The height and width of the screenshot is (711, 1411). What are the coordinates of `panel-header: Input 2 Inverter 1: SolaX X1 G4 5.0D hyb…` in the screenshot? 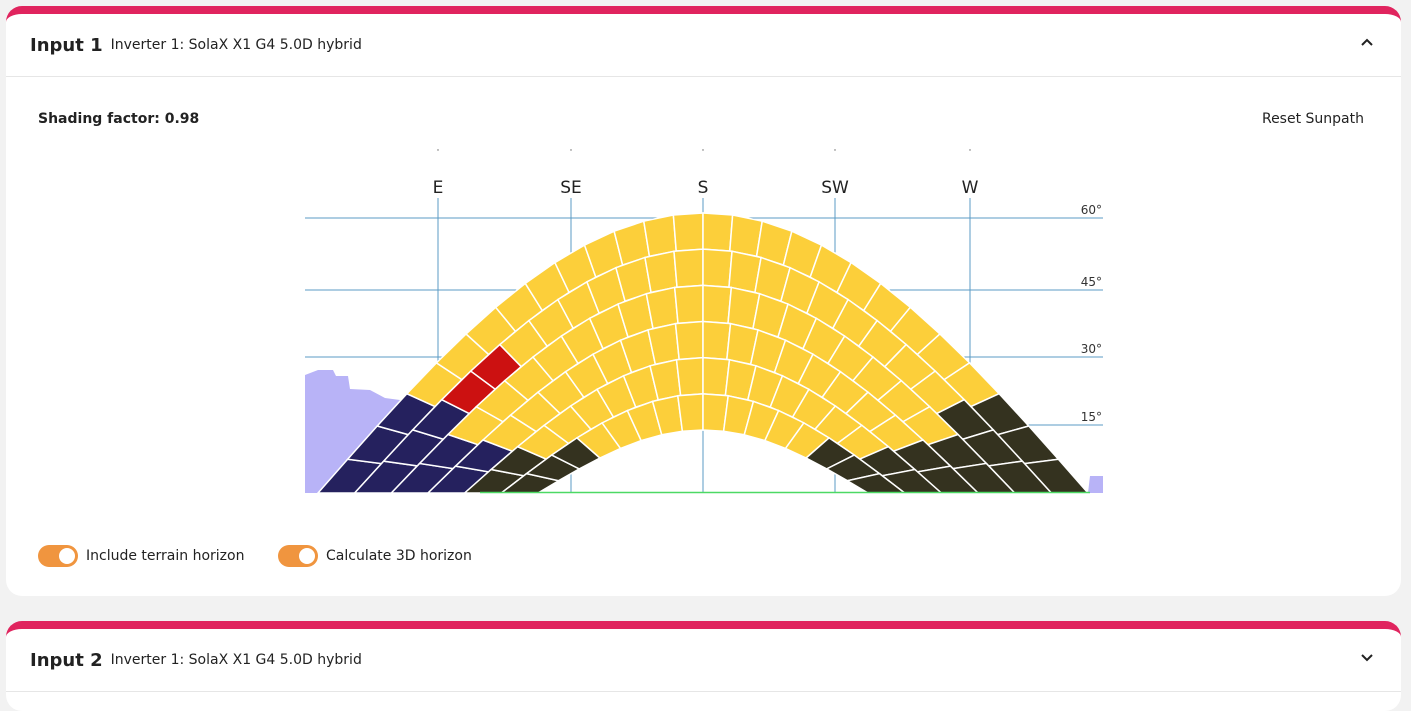 It's located at (703, 660).